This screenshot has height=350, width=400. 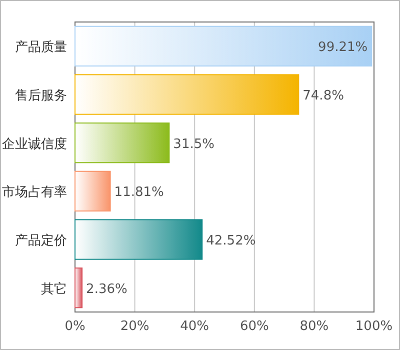 What do you see at coordinates (323, 96) in the screenshot?
I see `data-label: 74.8%` at bounding box center [323, 96].